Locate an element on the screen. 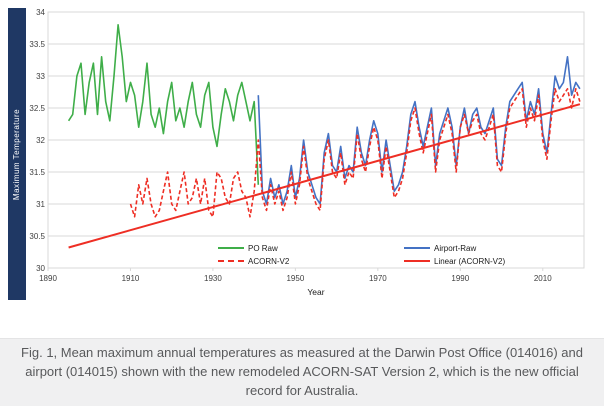 The width and height of the screenshot is (604, 412). legend-label-po-raw: PO Raw is located at coordinates (263, 248).